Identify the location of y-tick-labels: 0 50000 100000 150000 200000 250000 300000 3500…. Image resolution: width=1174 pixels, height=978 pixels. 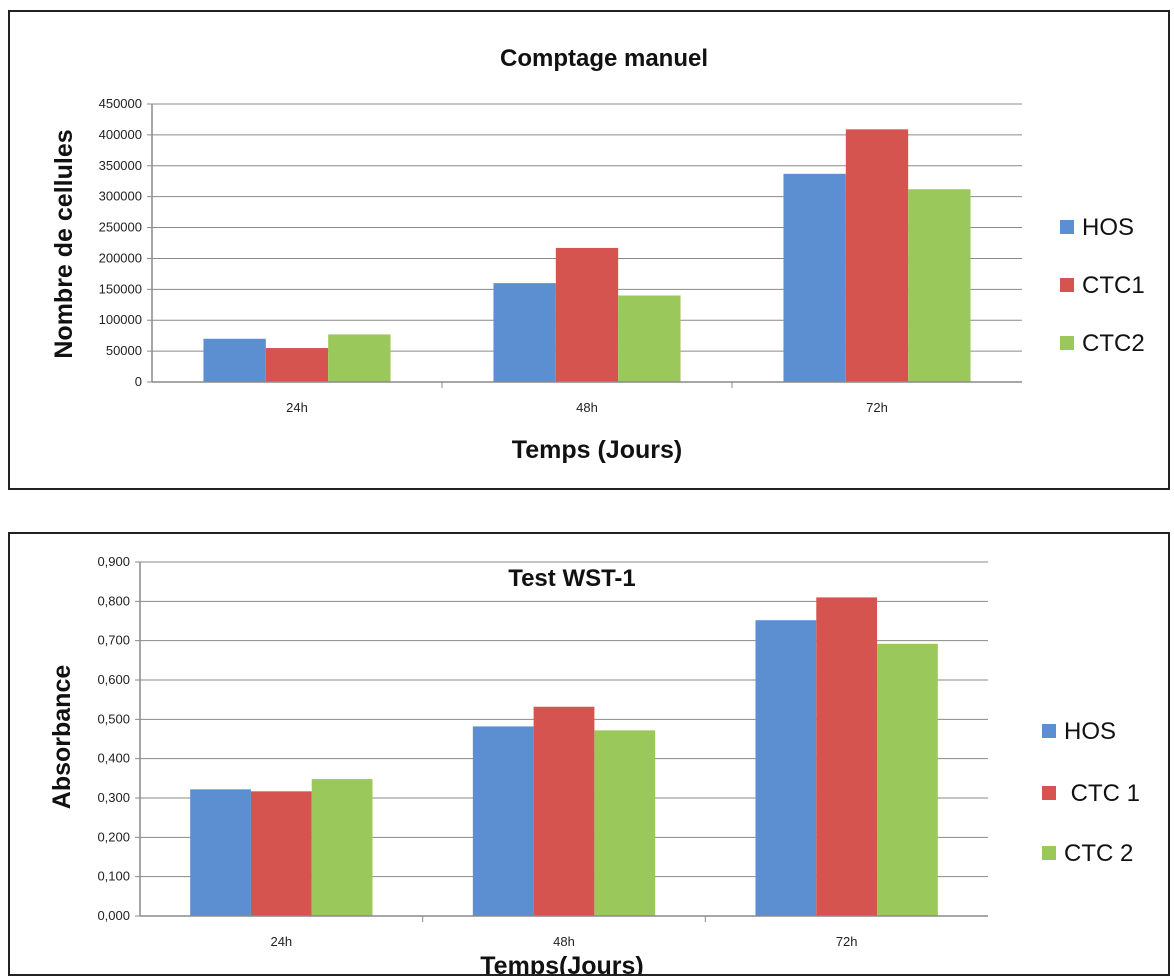
(120, 242).